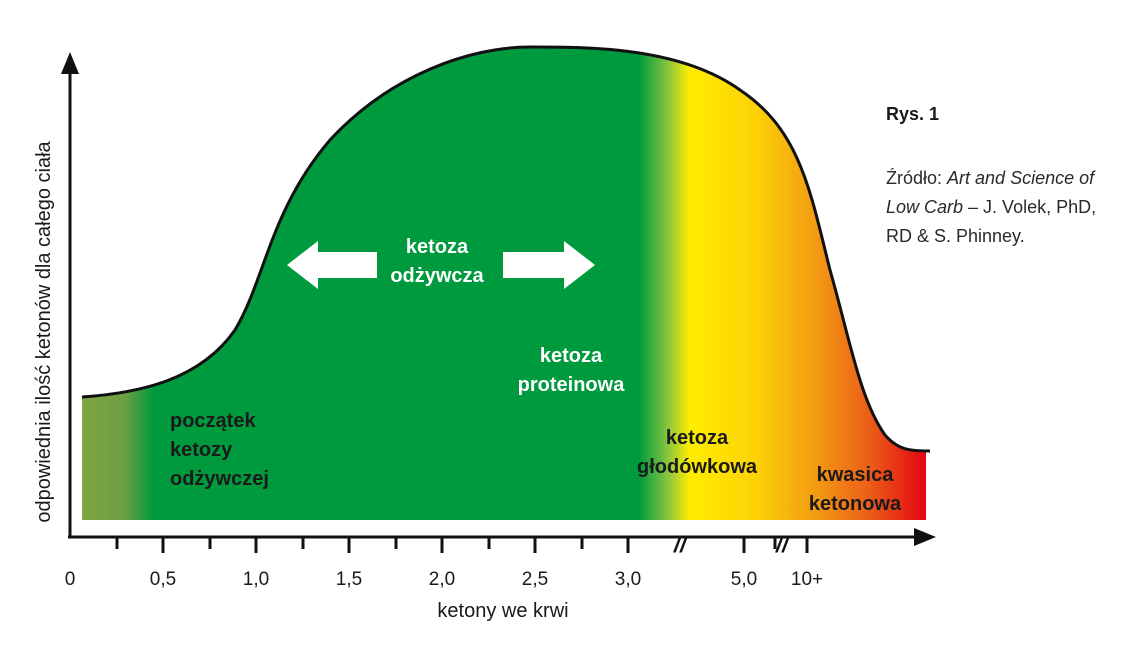  I want to click on x-ticks, so click(462, 545).